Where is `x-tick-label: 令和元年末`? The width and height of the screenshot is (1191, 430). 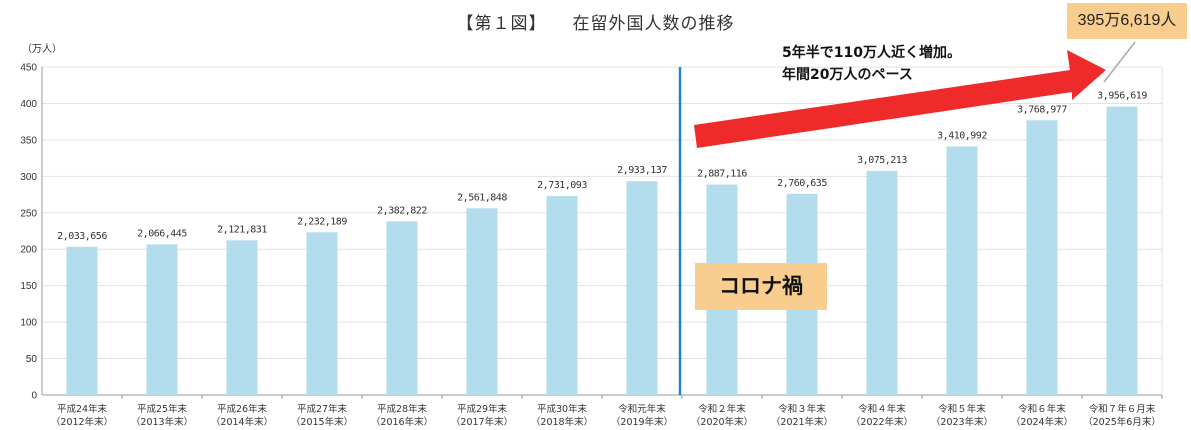 x-tick-label: 令和元年末 is located at coordinates (642, 409).